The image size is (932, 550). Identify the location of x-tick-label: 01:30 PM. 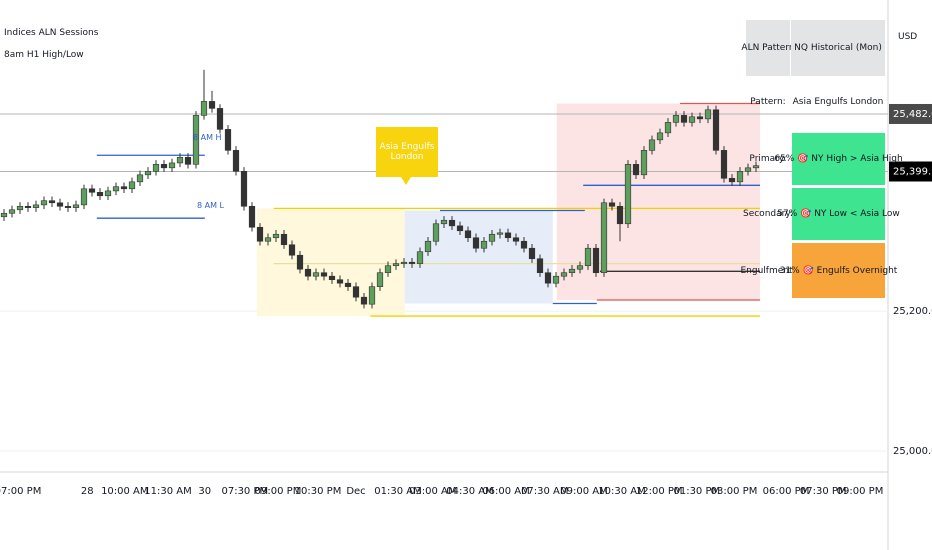
(696, 491).